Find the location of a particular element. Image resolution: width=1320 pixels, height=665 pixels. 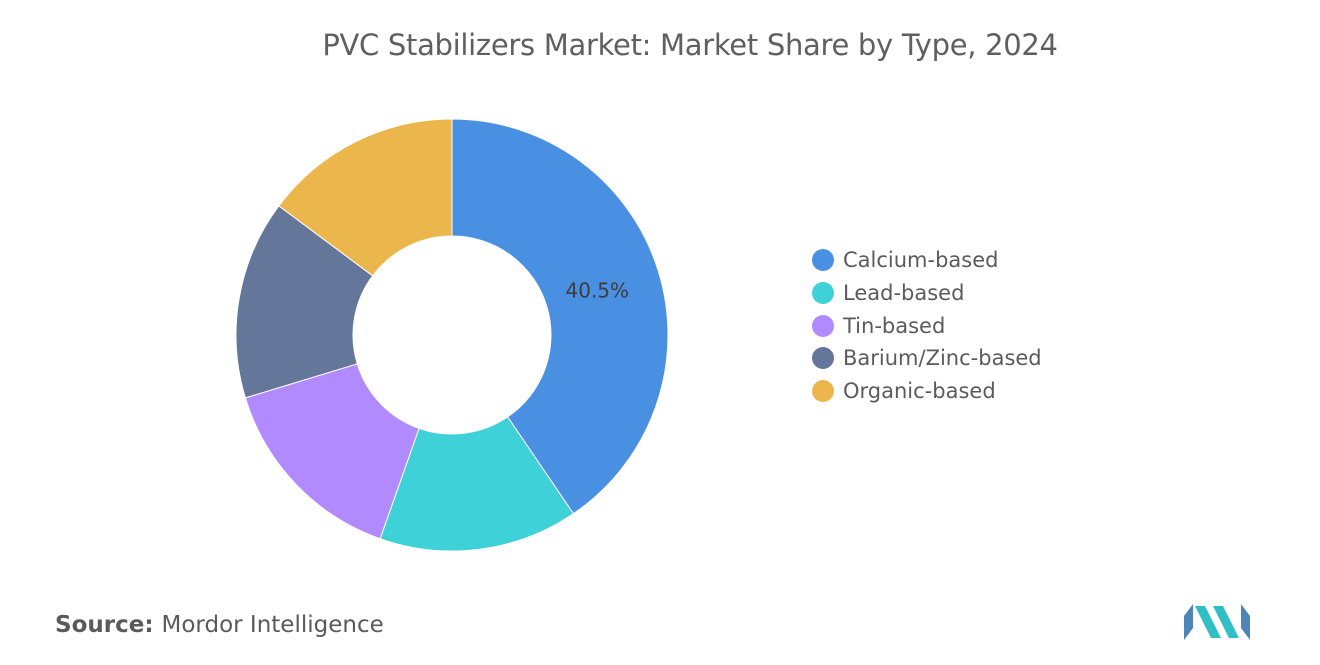

slice-calcium-based is located at coordinates (560, 316).